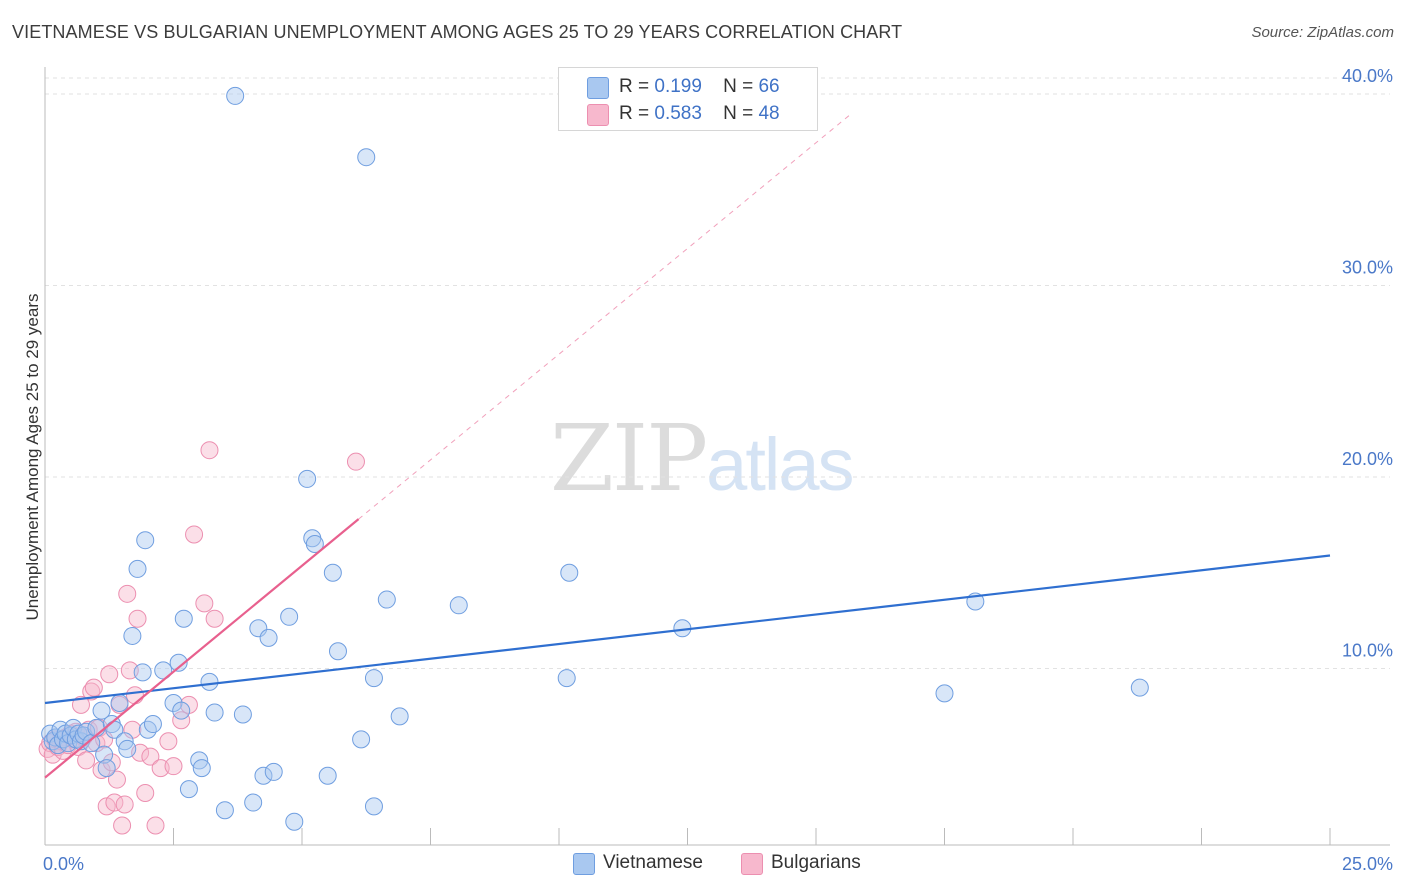  What do you see at coordinates (1322, 32) in the screenshot?
I see `source-label: Source: ZipAtlas.com` at bounding box center [1322, 32].